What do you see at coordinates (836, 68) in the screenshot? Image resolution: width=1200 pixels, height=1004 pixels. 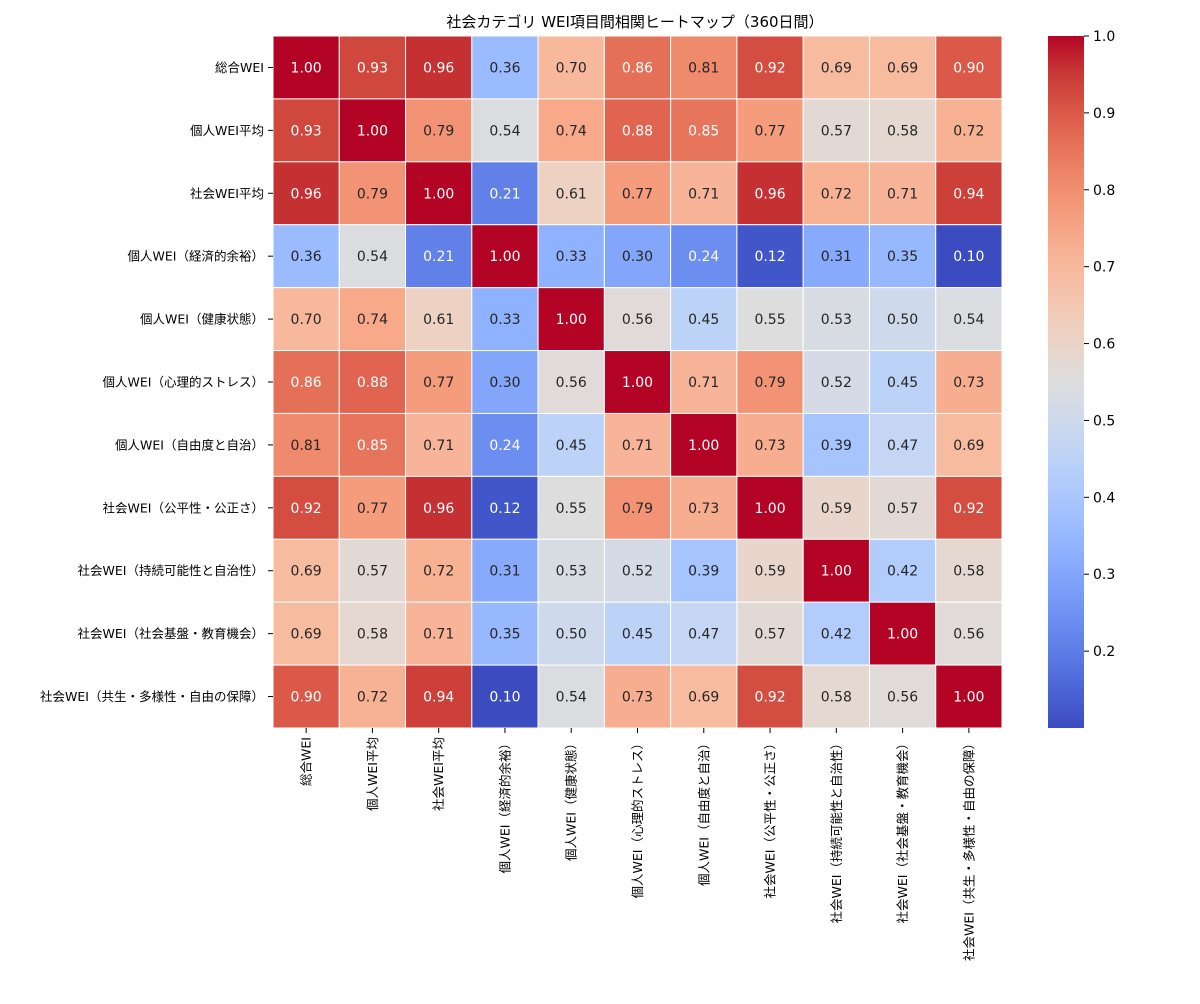 I see `cell-annotation-r0-c8: 0.69` at bounding box center [836, 68].